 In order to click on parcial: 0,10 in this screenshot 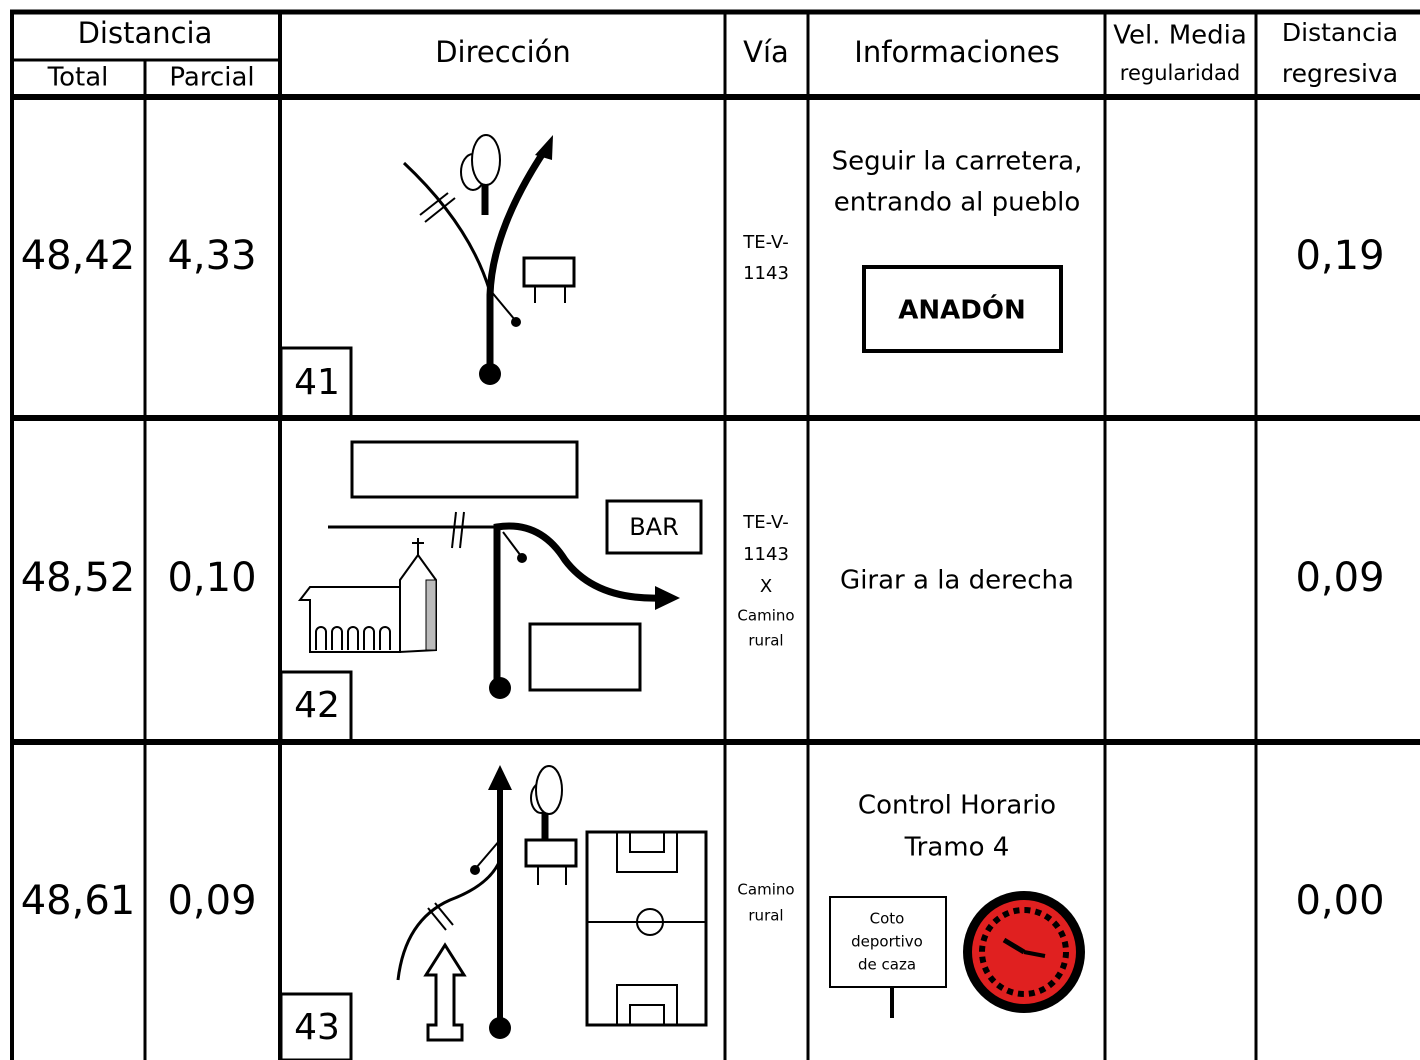, I will do `click(211, 578)`.